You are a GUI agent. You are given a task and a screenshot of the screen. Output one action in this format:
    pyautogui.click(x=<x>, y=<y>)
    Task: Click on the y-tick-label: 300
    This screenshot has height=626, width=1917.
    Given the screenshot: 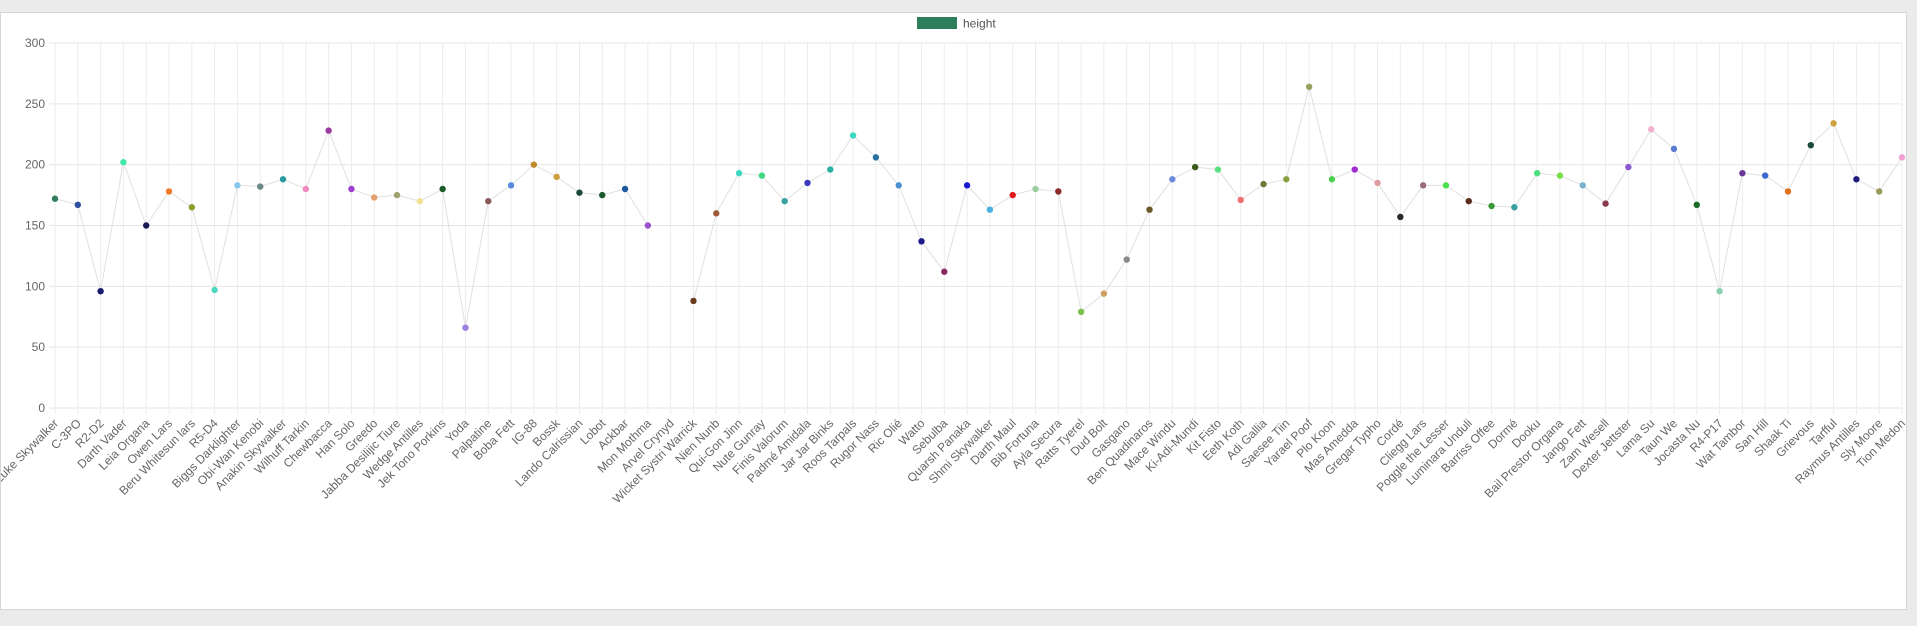 What is the action you would take?
    pyautogui.click(x=35, y=43)
    